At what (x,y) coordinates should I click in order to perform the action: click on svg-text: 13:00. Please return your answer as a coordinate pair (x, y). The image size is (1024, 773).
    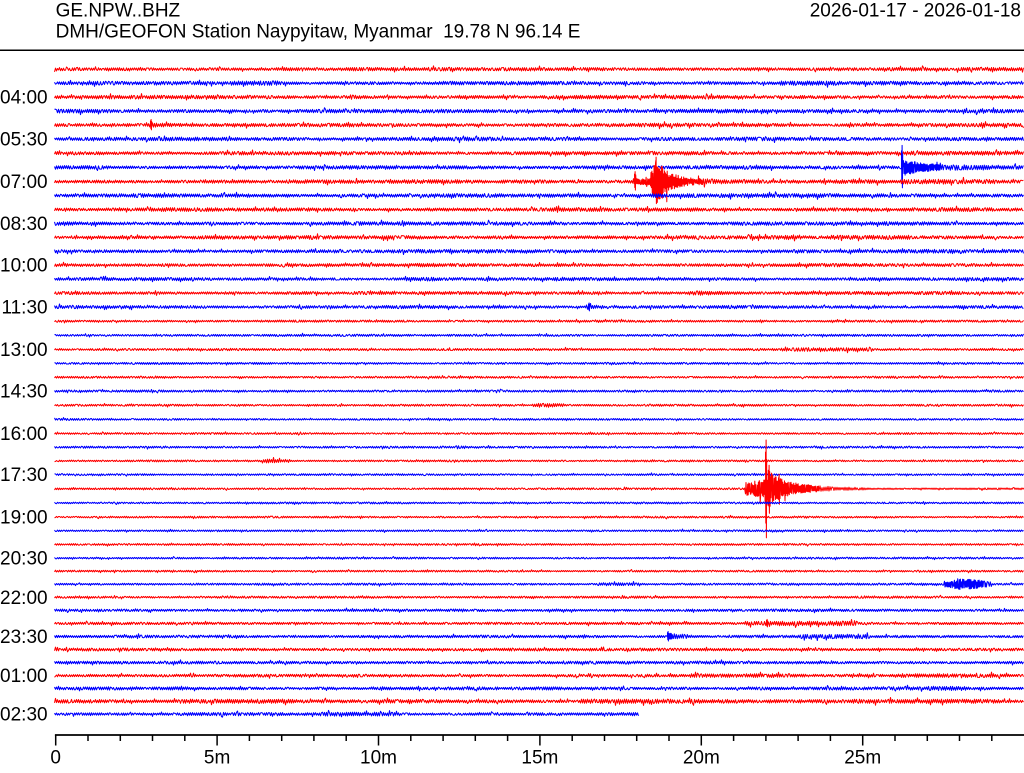
    Looking at the image, I should click on (24, 350).